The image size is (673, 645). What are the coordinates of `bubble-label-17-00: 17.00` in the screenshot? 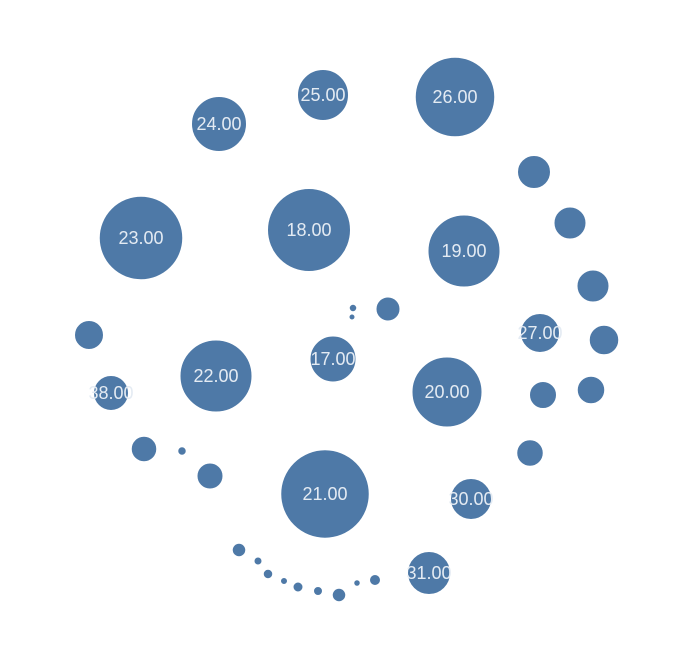 It's located at (332, 359).